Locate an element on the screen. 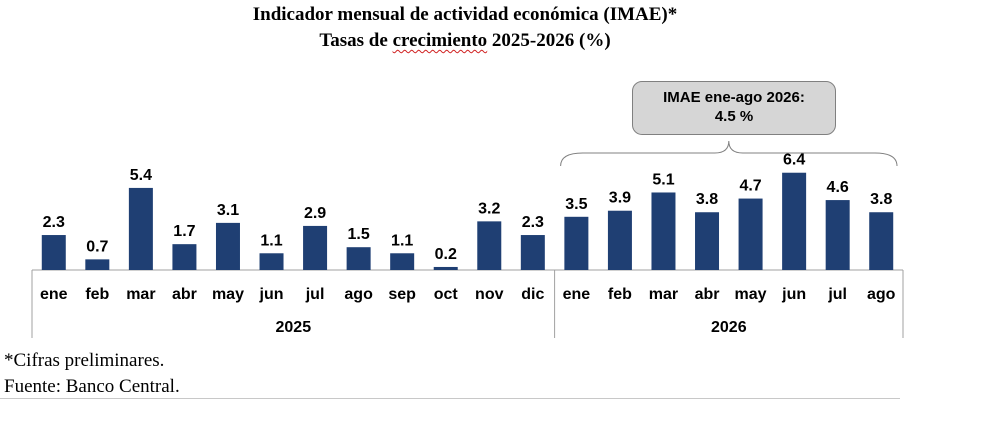 This screenshot has height=429, width=1006. x-tick-label: sep is located at coordinates (402, 294).